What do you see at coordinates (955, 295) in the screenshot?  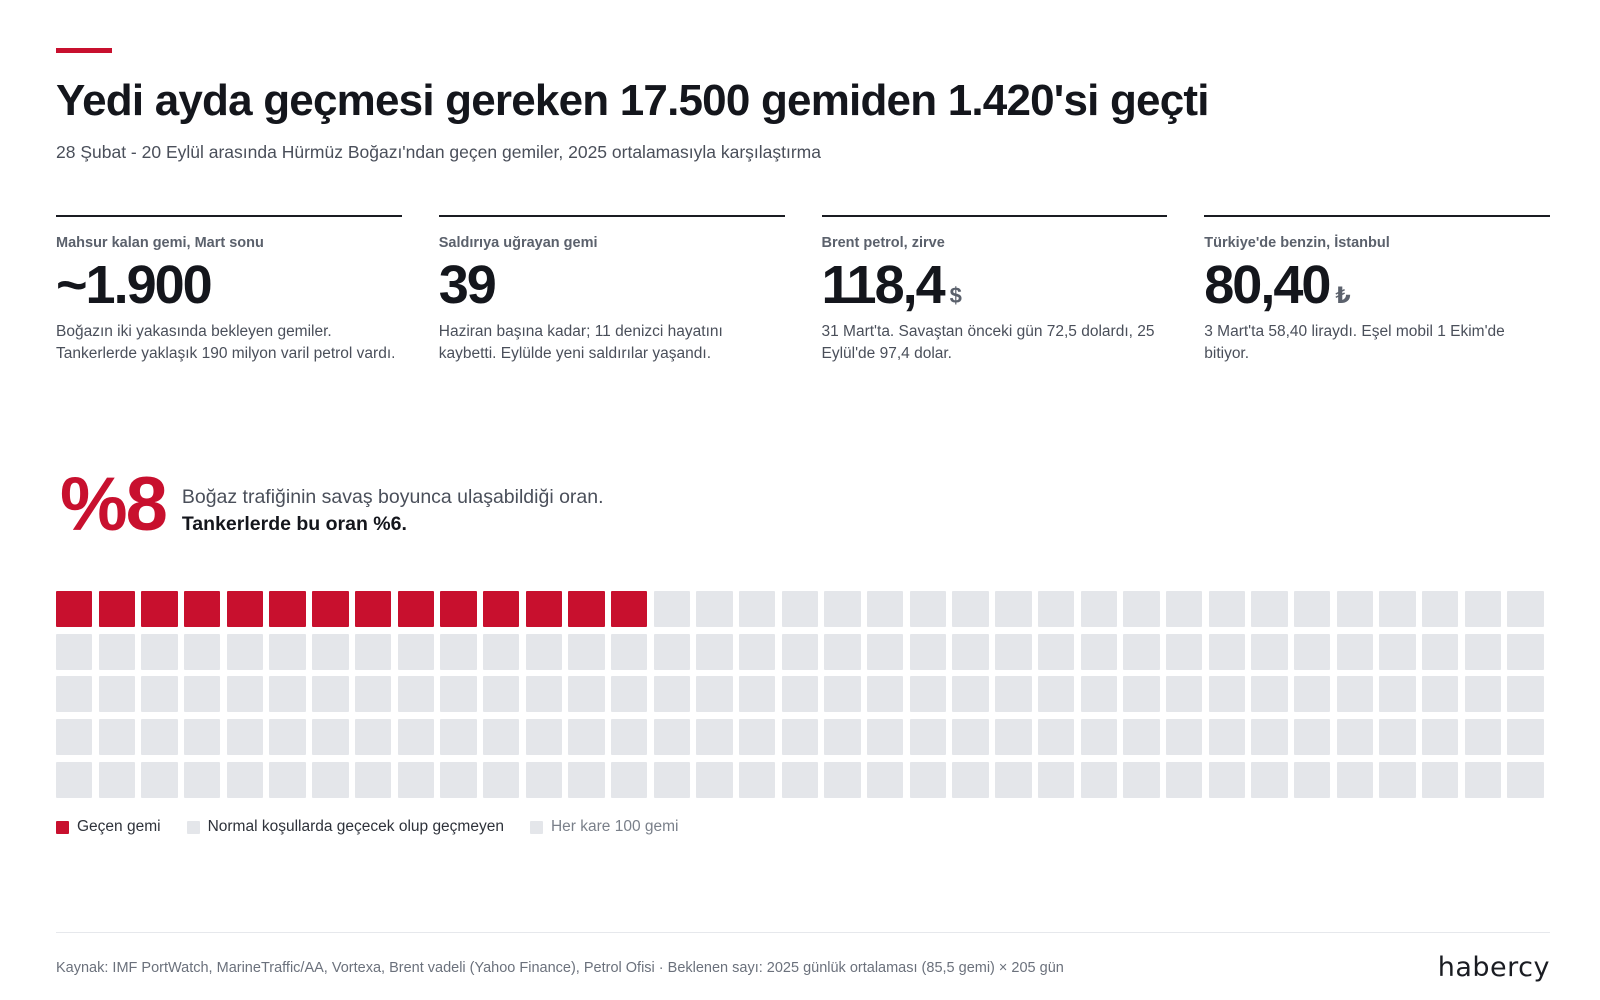 I see `dollar-unit: $` at bounding box center [955, 295].